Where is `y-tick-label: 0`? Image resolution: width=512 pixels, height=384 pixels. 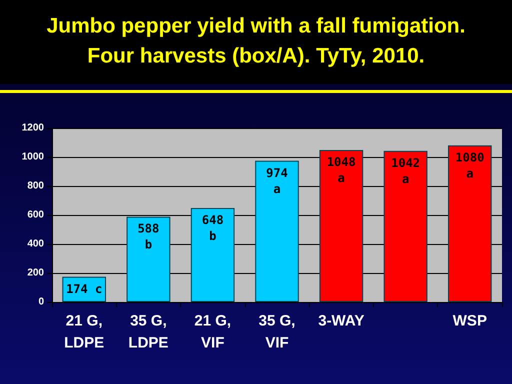 y-tick-label: 0 is located at coordinates (41, 302).